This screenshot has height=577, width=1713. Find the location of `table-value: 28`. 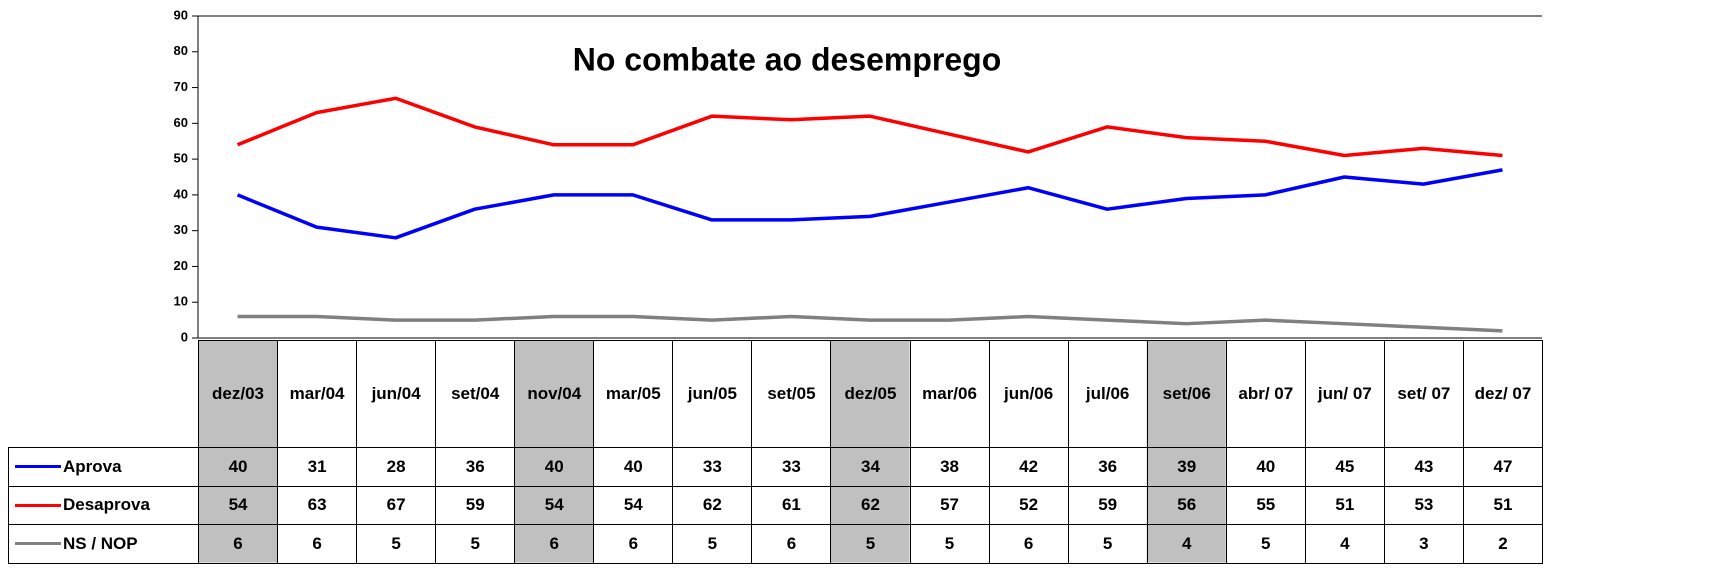

table-value: 28 is located at coordinates (396, 467).